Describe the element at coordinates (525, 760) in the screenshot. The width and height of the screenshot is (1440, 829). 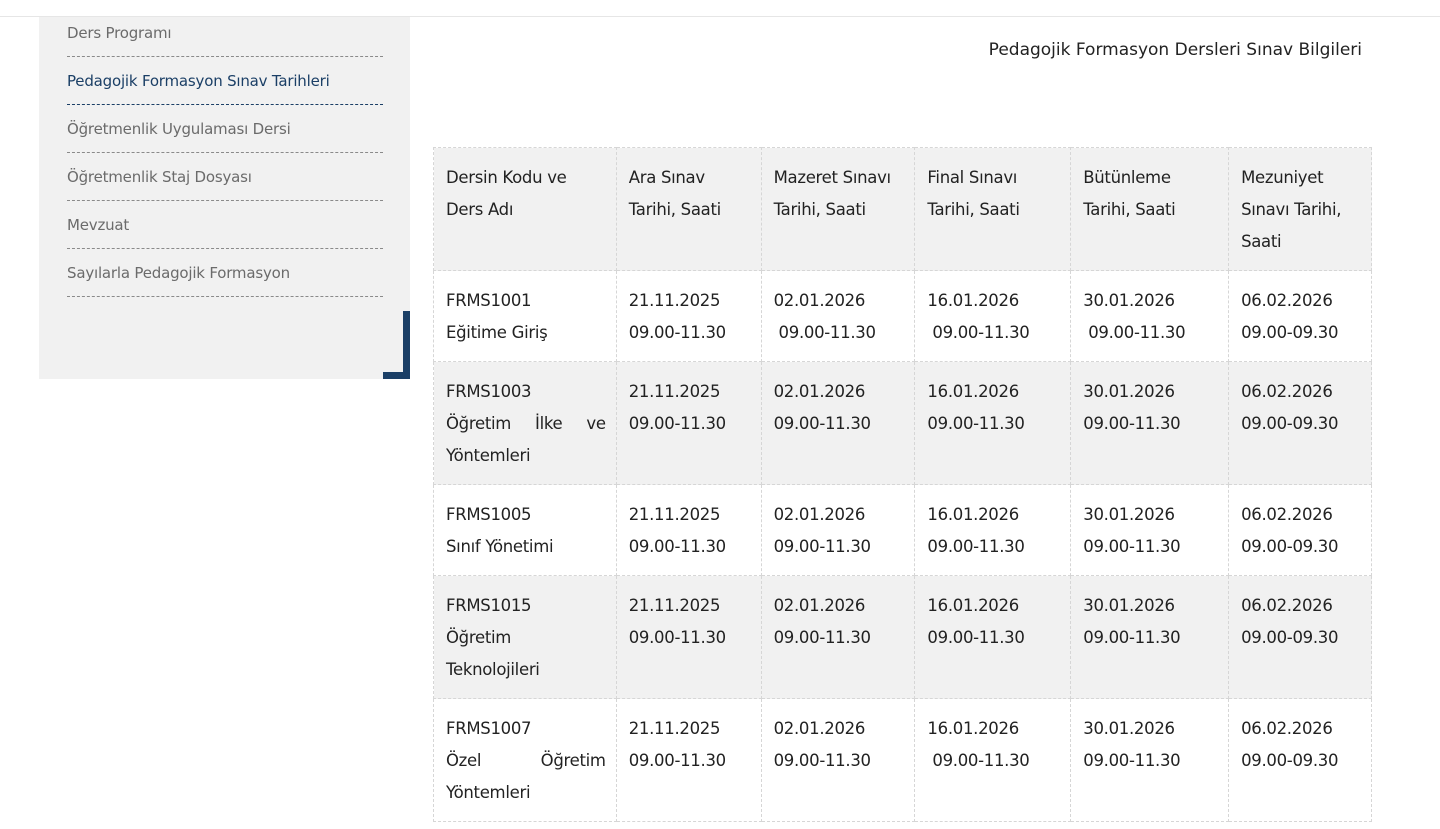
I see `cell-course: FRMS1007 Özel Öğretim Yöntemleri` at that location.